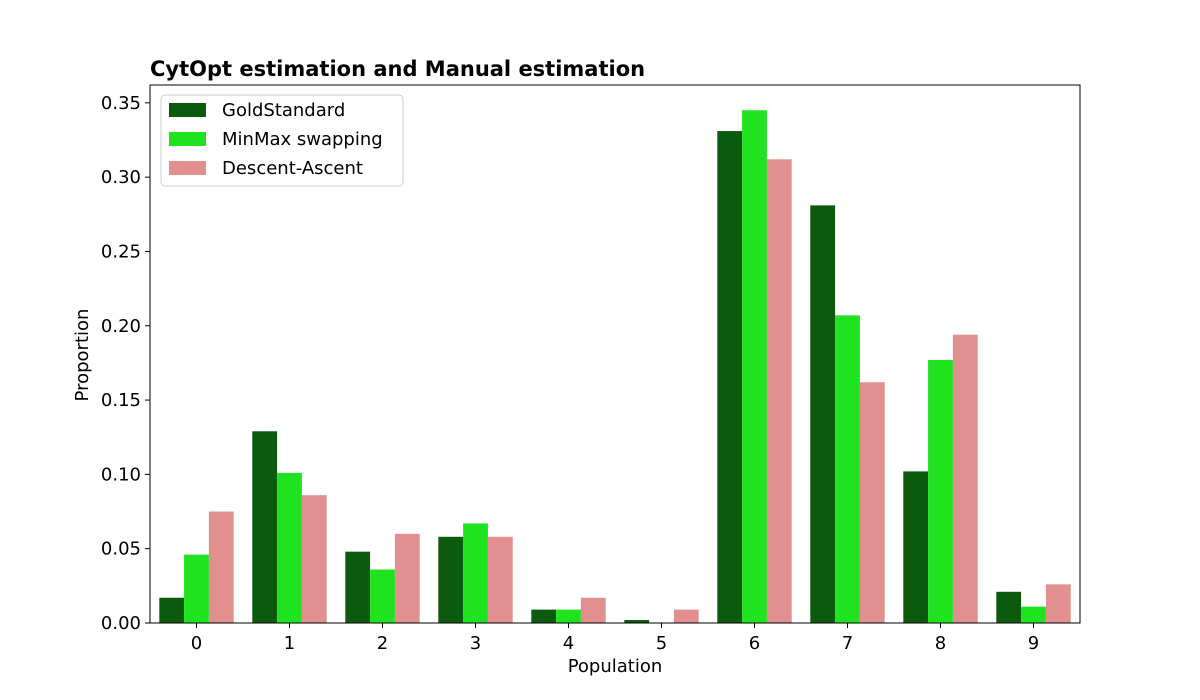  What do you see at coordinates (82, 355) in the screenshot?
I see `y-axis-label: Proportion` at bounding box center [82, 355].